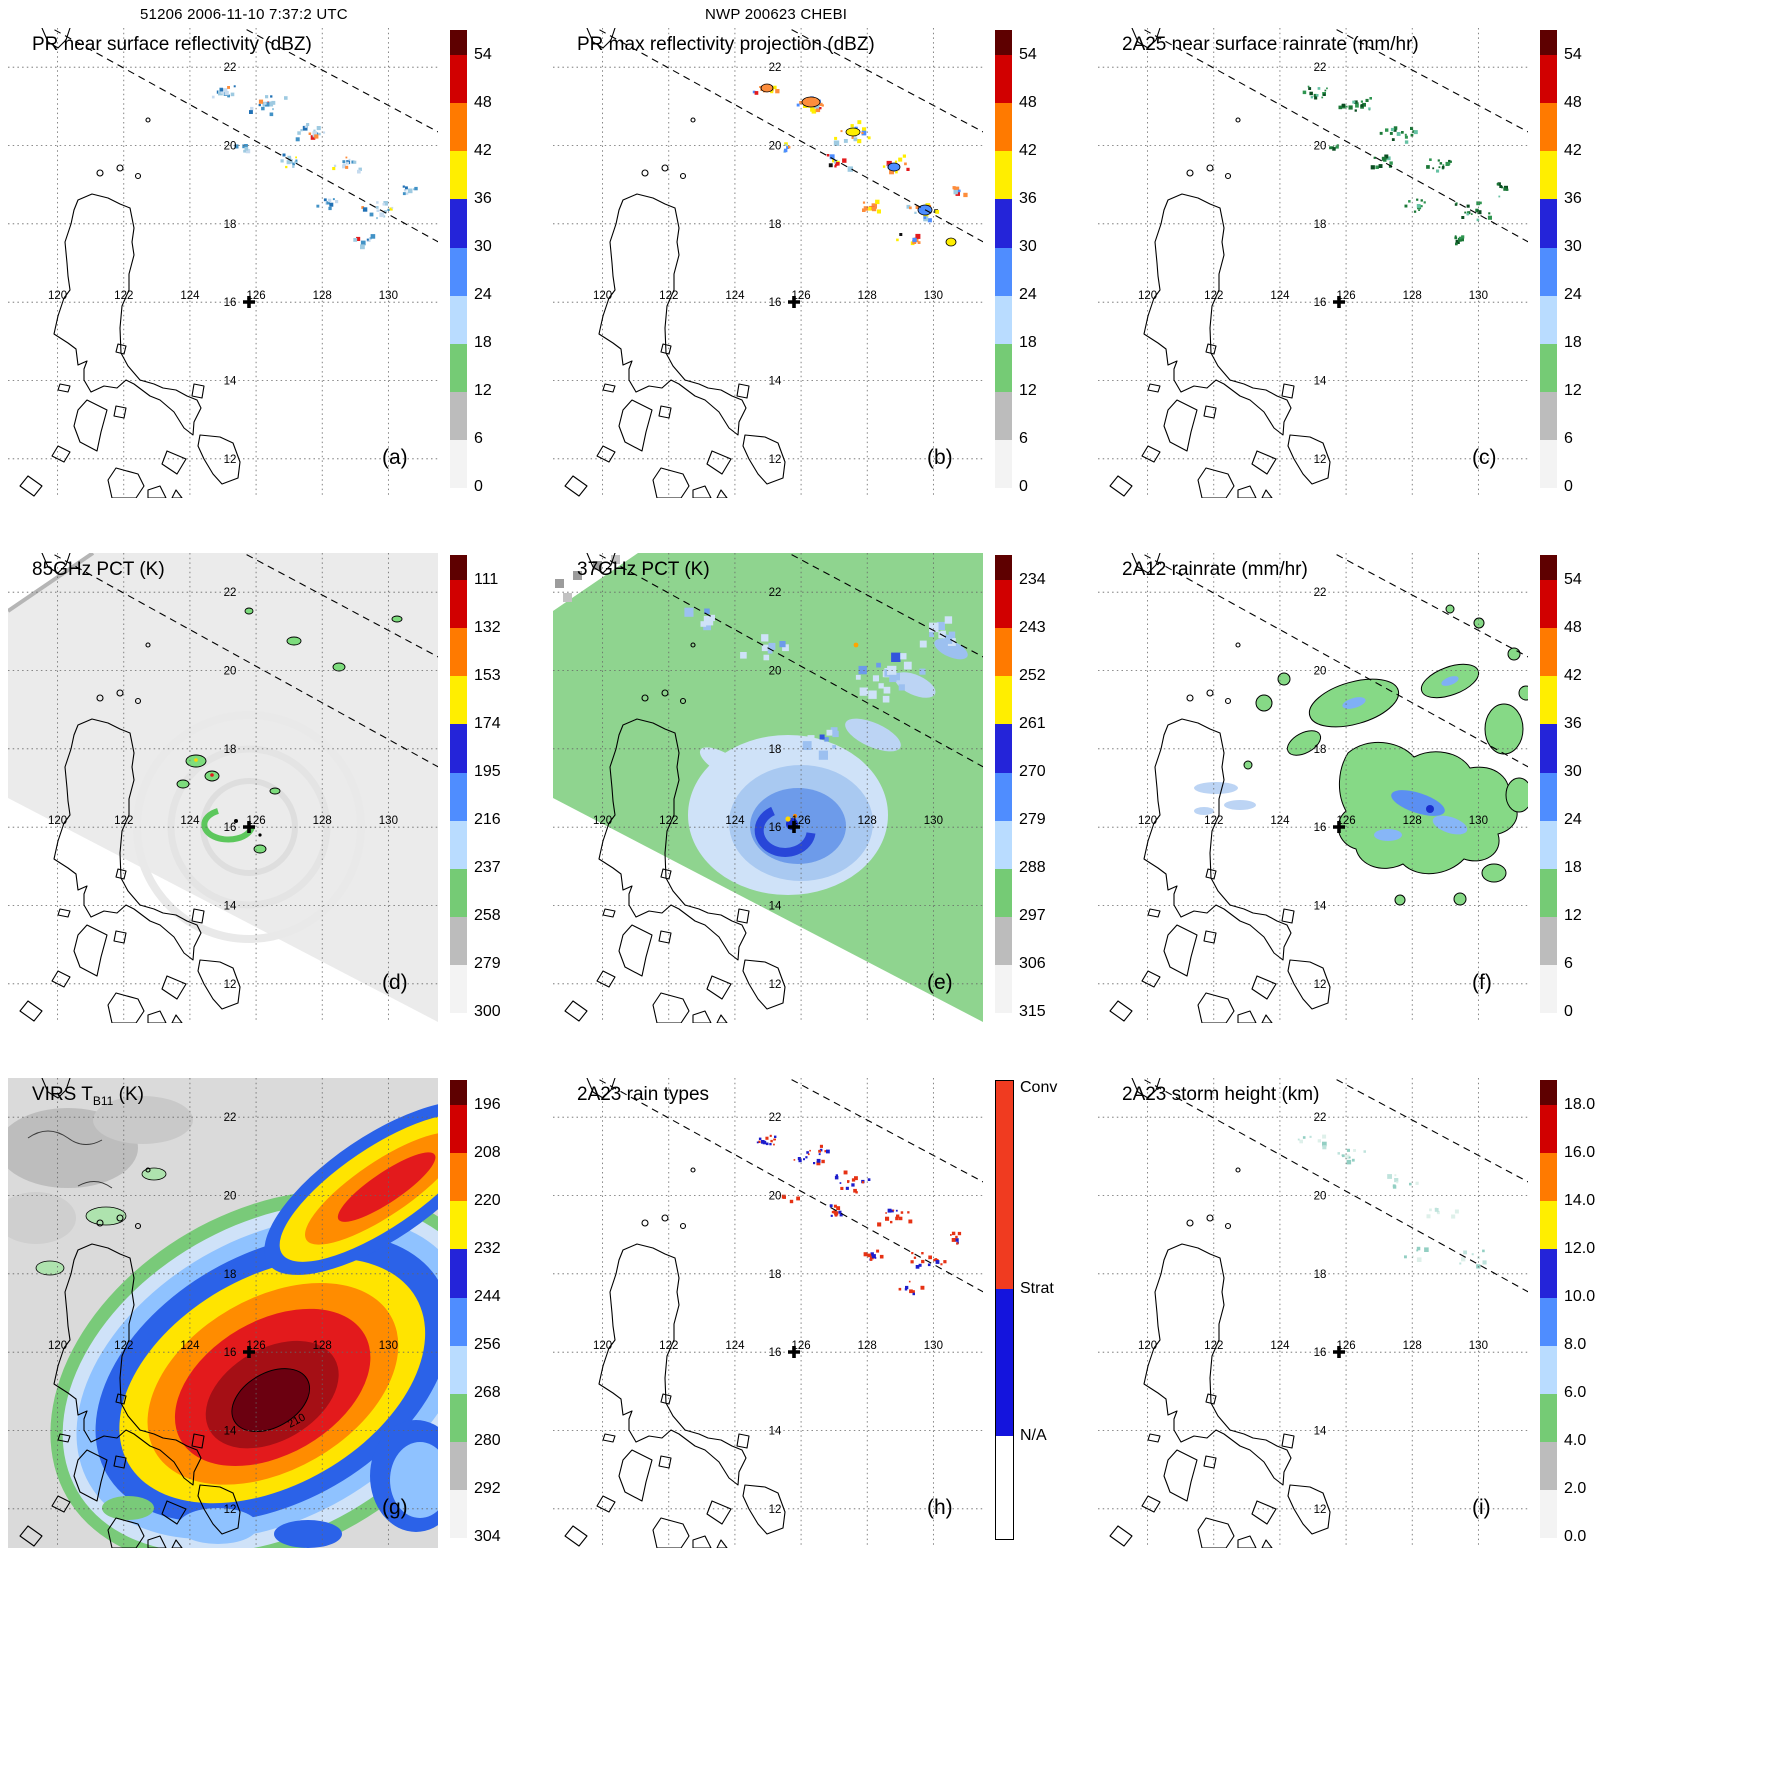 The image size is (1771, 1771). I want to click on lon-tick-label: 126, so click(255, 1346).